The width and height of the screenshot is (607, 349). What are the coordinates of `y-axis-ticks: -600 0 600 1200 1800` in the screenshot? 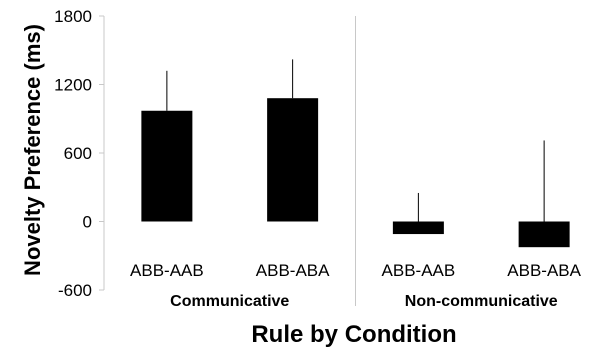 It's located at (79, 153).